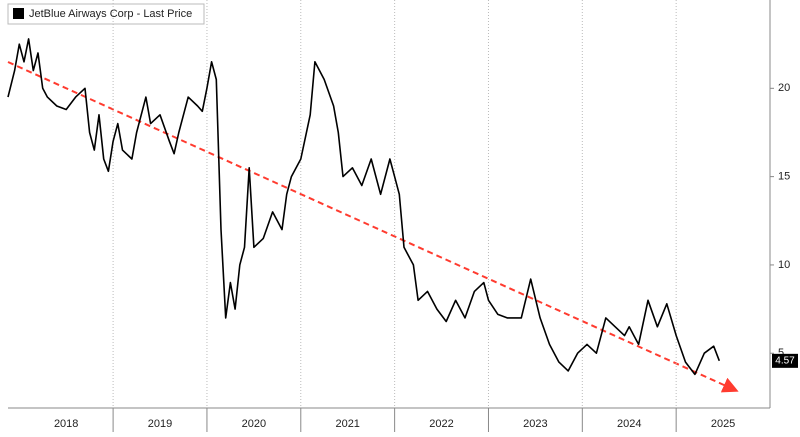 The width and height of the screenshot is (800, 437). What do you see at coordinates (781, 353) in the screenshot?
I see `y-tick-label: 5` at bounding box center [781, 353].